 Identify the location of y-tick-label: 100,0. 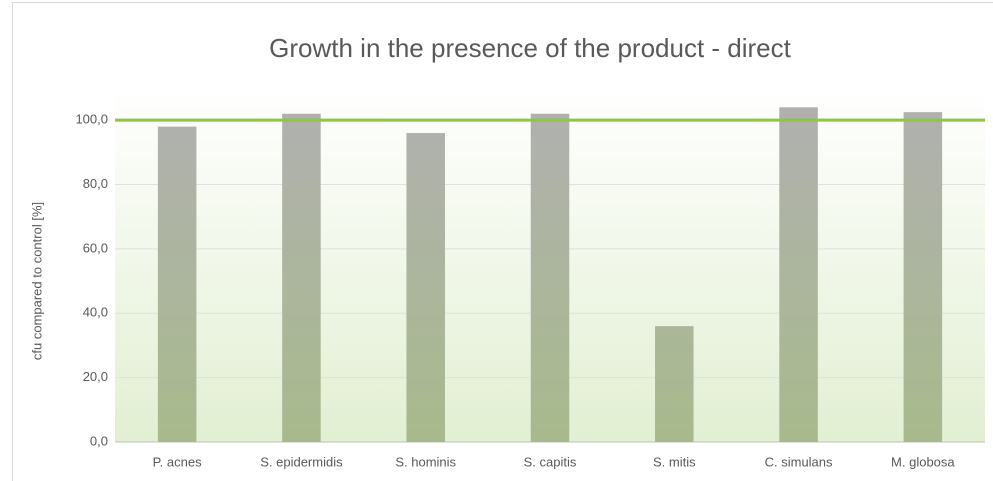
(91, 119).